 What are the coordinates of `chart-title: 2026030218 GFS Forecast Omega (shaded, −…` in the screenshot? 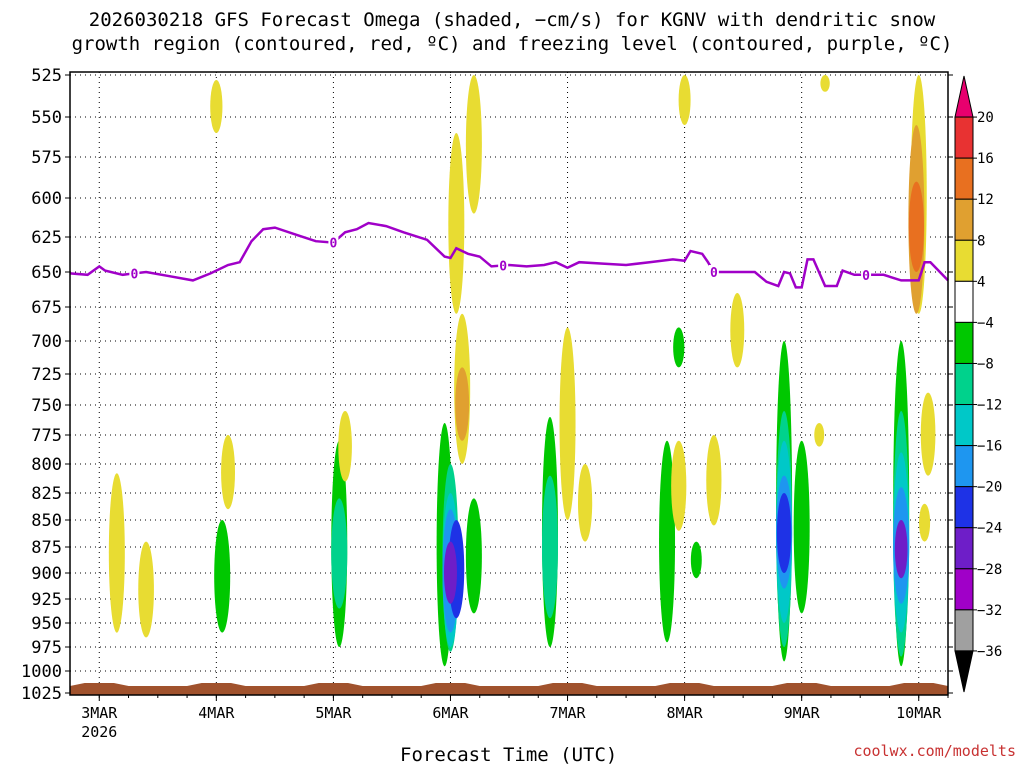 It's located at (512, 32).